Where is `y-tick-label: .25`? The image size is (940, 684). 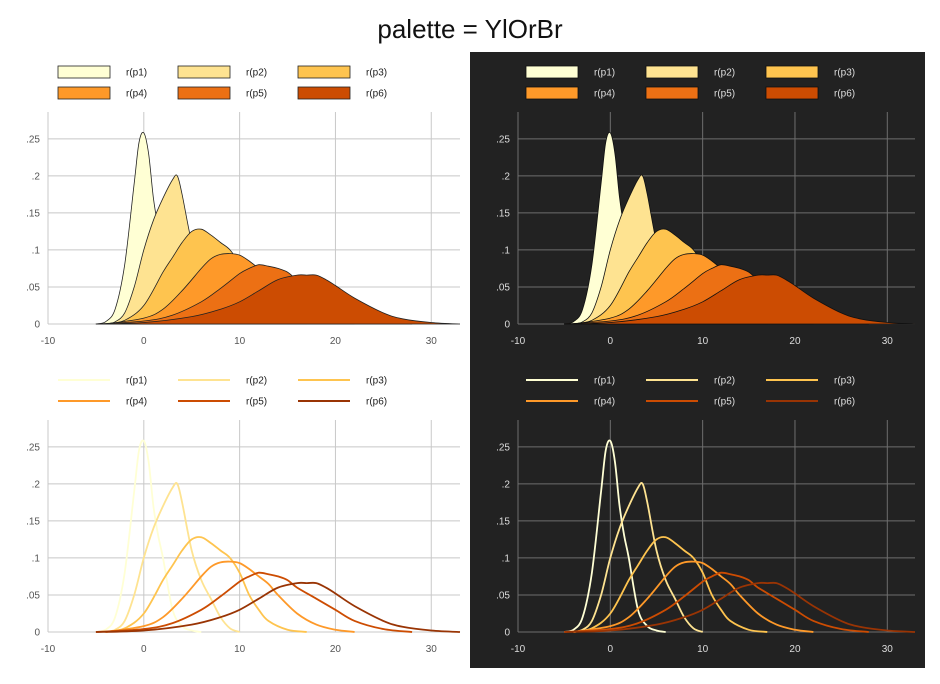
y-tick-label: .25 is located at coordinates (503, 447).